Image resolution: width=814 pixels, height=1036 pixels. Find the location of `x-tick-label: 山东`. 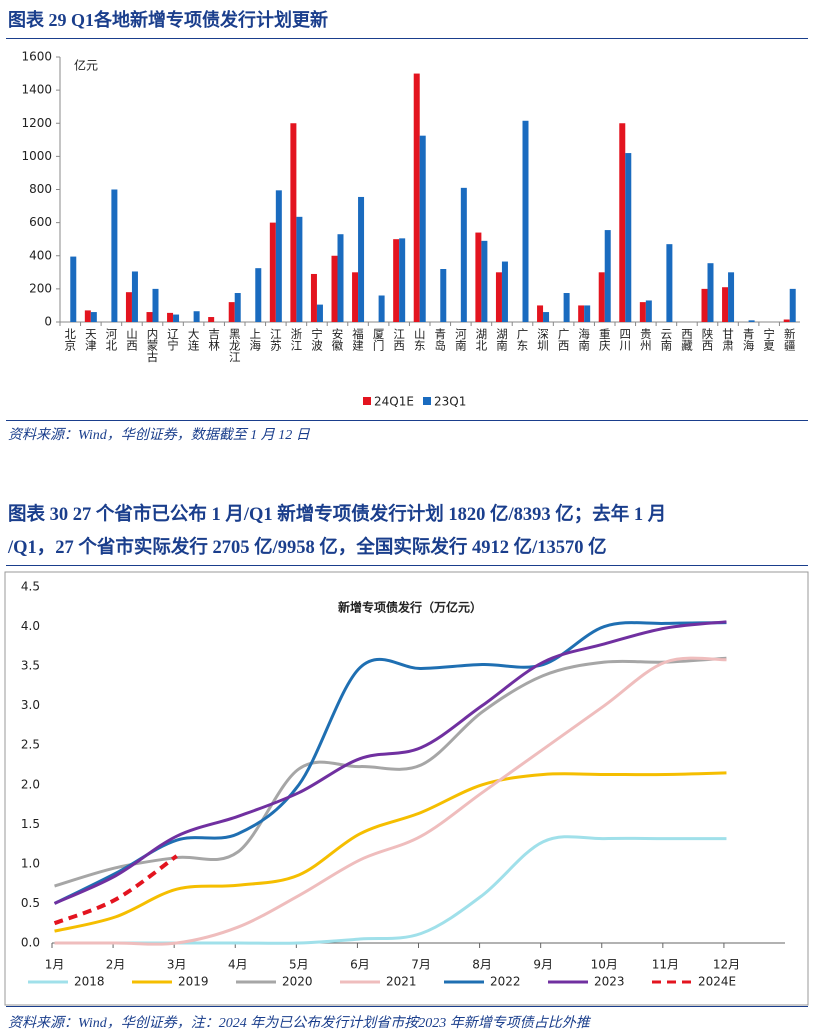

x-tick-label: 山东 is located at coordinates (420, 339).